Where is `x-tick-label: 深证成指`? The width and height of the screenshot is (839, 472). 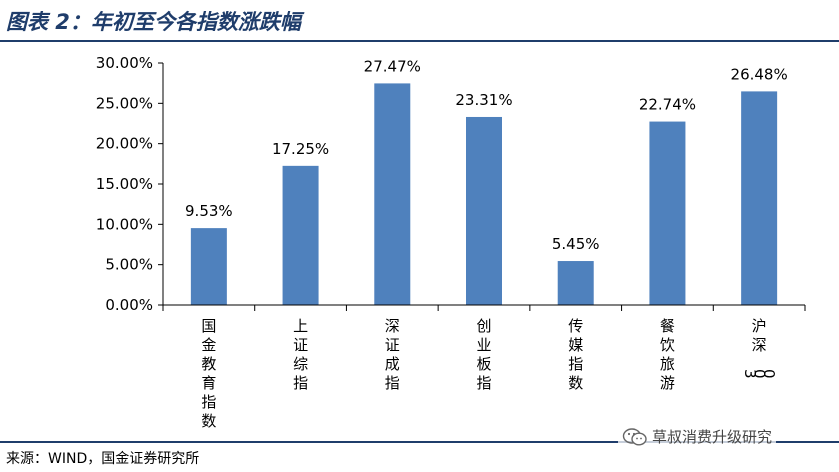 x-tick-label: 深证成指 is located at coordinates (392, 354).